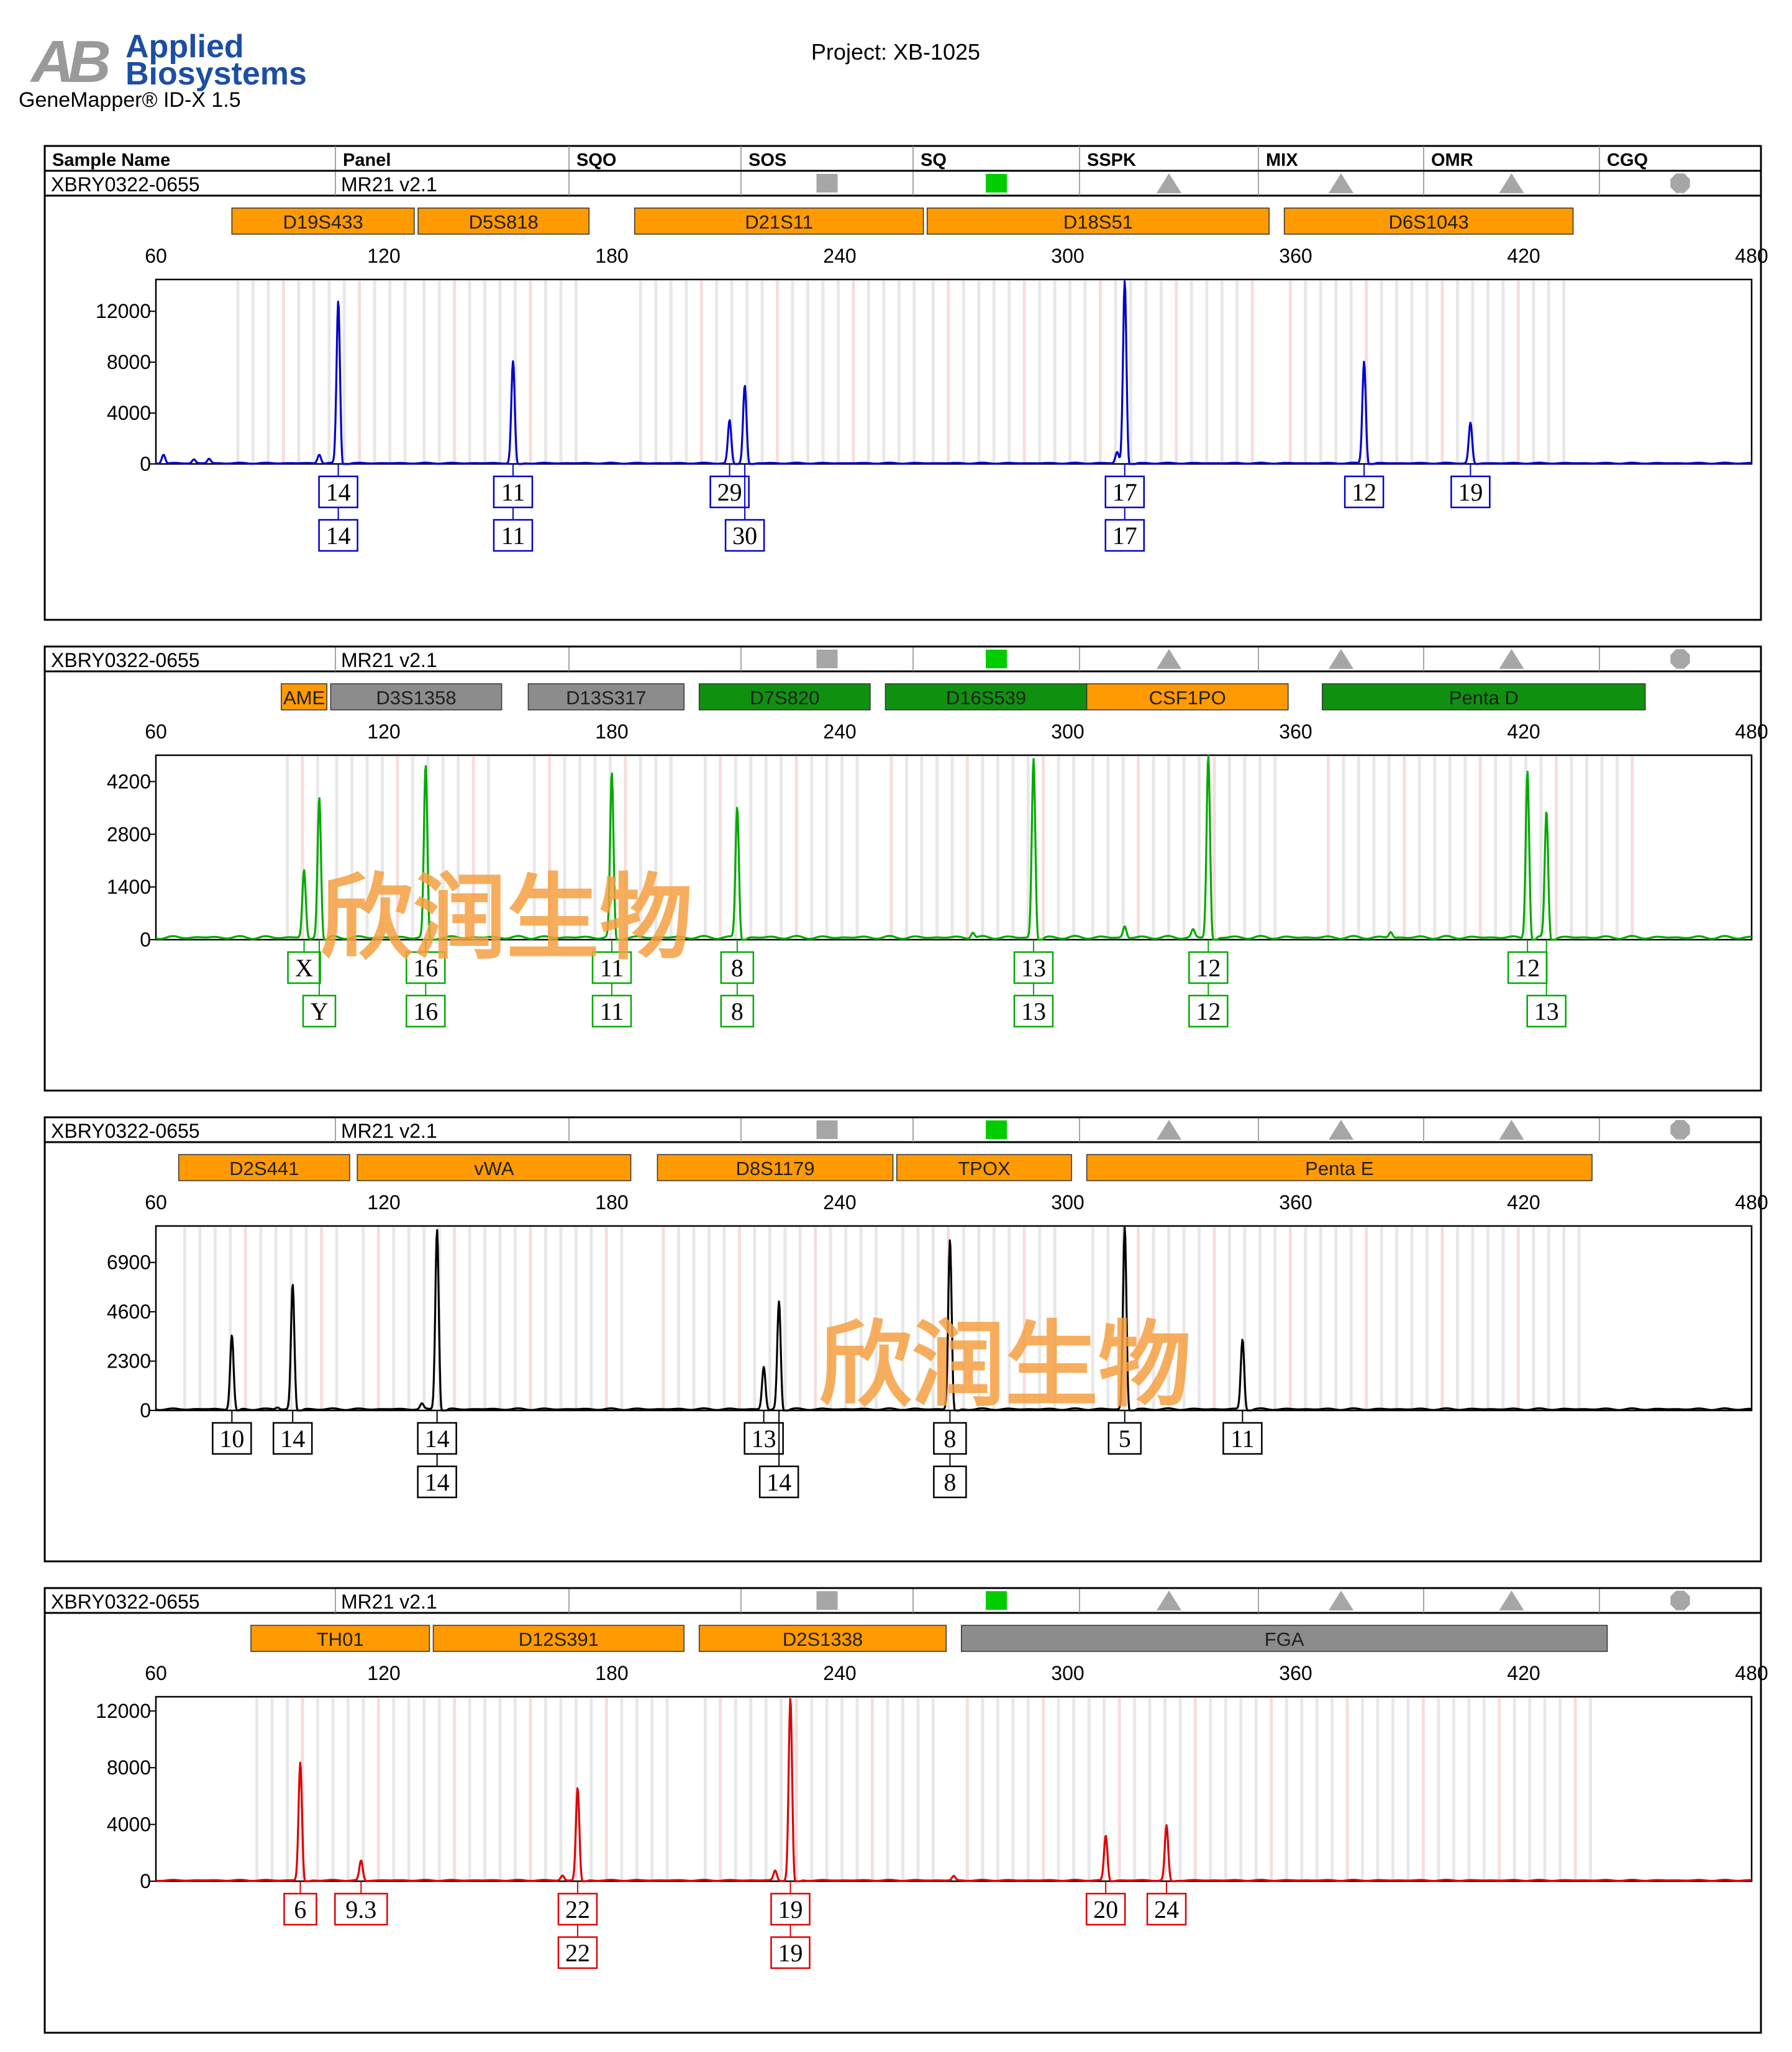 Image resolution: width=1792 pixels, height=2052 pixels. What do you see at coordinates (184, 47) in the screenshot?
I see `logo-line1: Applied` at bounding box center [184, 47].